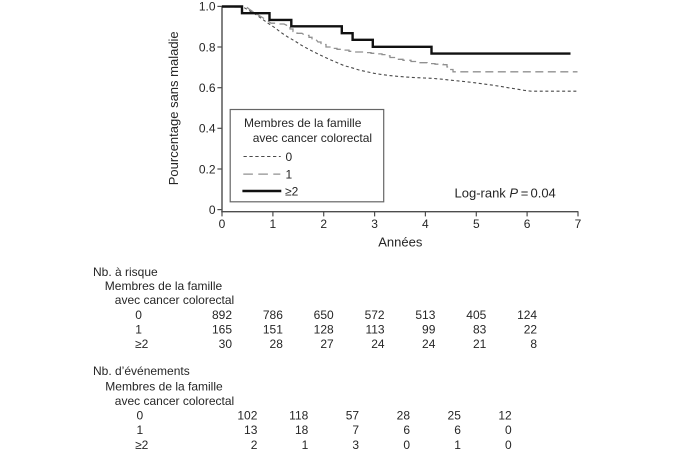 Image resolution: width=675 pixels, height=453 pixels. Describe the element at coordinates (476, 315) in the screenshot. I see `svg-text: 405` at that location.